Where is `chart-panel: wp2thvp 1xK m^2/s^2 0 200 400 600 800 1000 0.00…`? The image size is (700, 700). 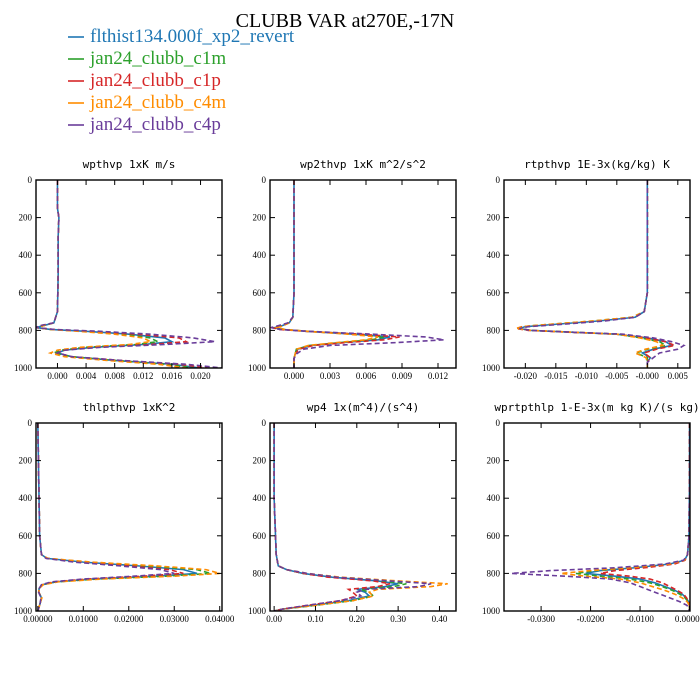
chart-panel: wp2thvp 1xK m^2/s^2 0 200 400 600 800 1000 0.00… is located at coordinates (352, 269).